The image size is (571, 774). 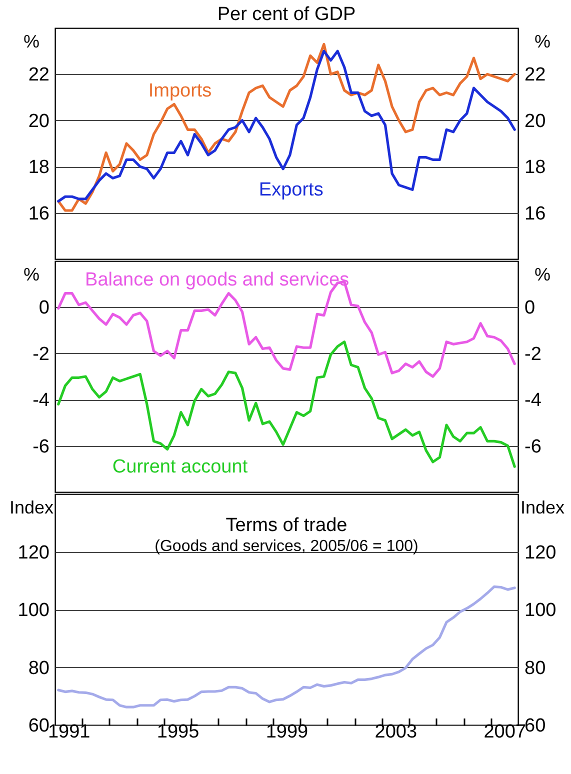 What do you see at coordinates (31, 508) in the screenshot?
I see `y-axis-title: Index` at bounding box center [31, 508].